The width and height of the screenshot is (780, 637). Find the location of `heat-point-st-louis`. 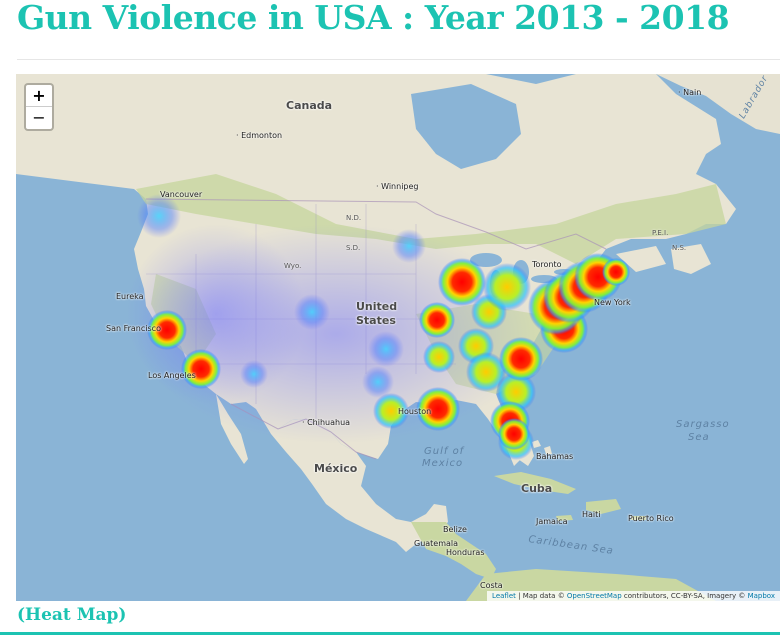

heat-point-st-louis is located at coordinates (437, 320).